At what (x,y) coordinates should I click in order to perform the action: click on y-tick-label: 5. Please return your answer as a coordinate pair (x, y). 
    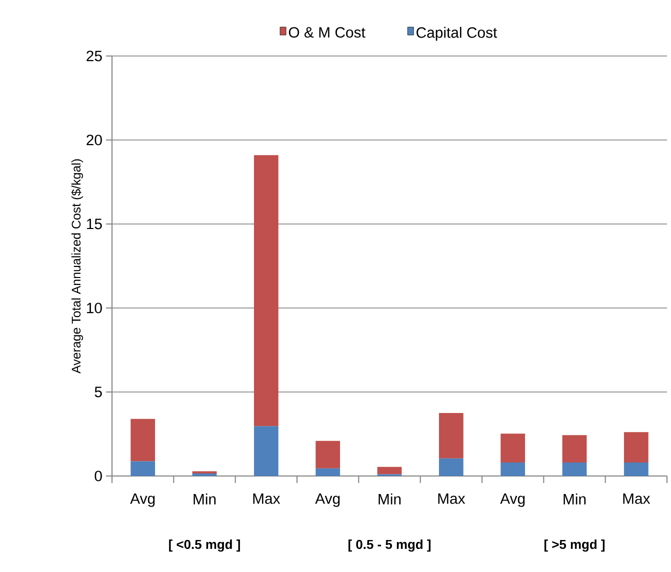
    Looking at the image, I should click on (98, 392).